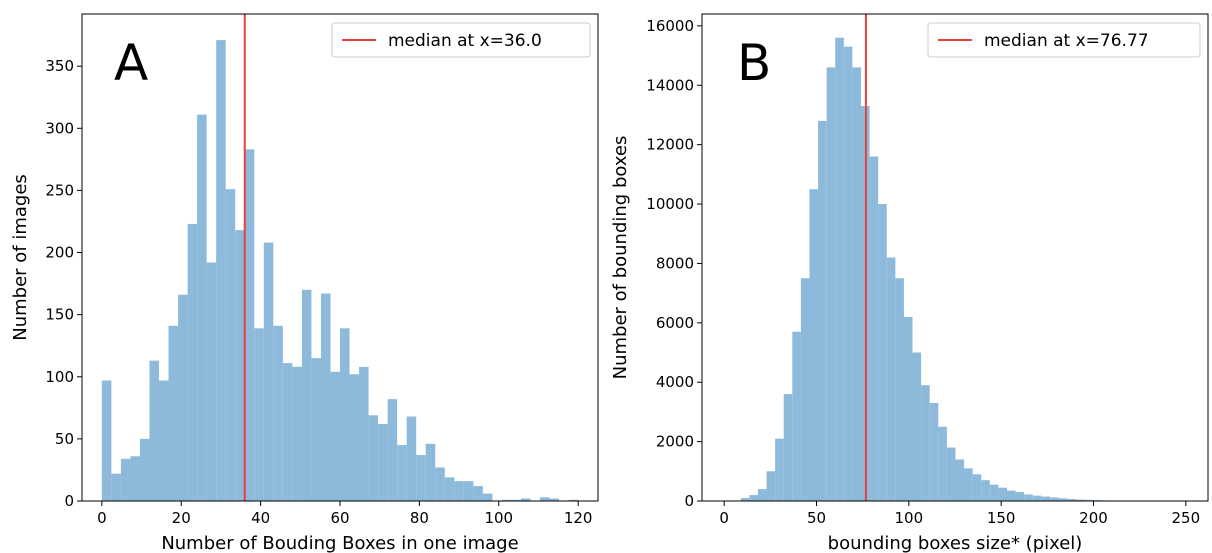 The image size is (1212, 553). What do you see at coordinates (69, 501) in the screenshot?
I see `y-tick-label: 0` at bounding box center [69, 501].